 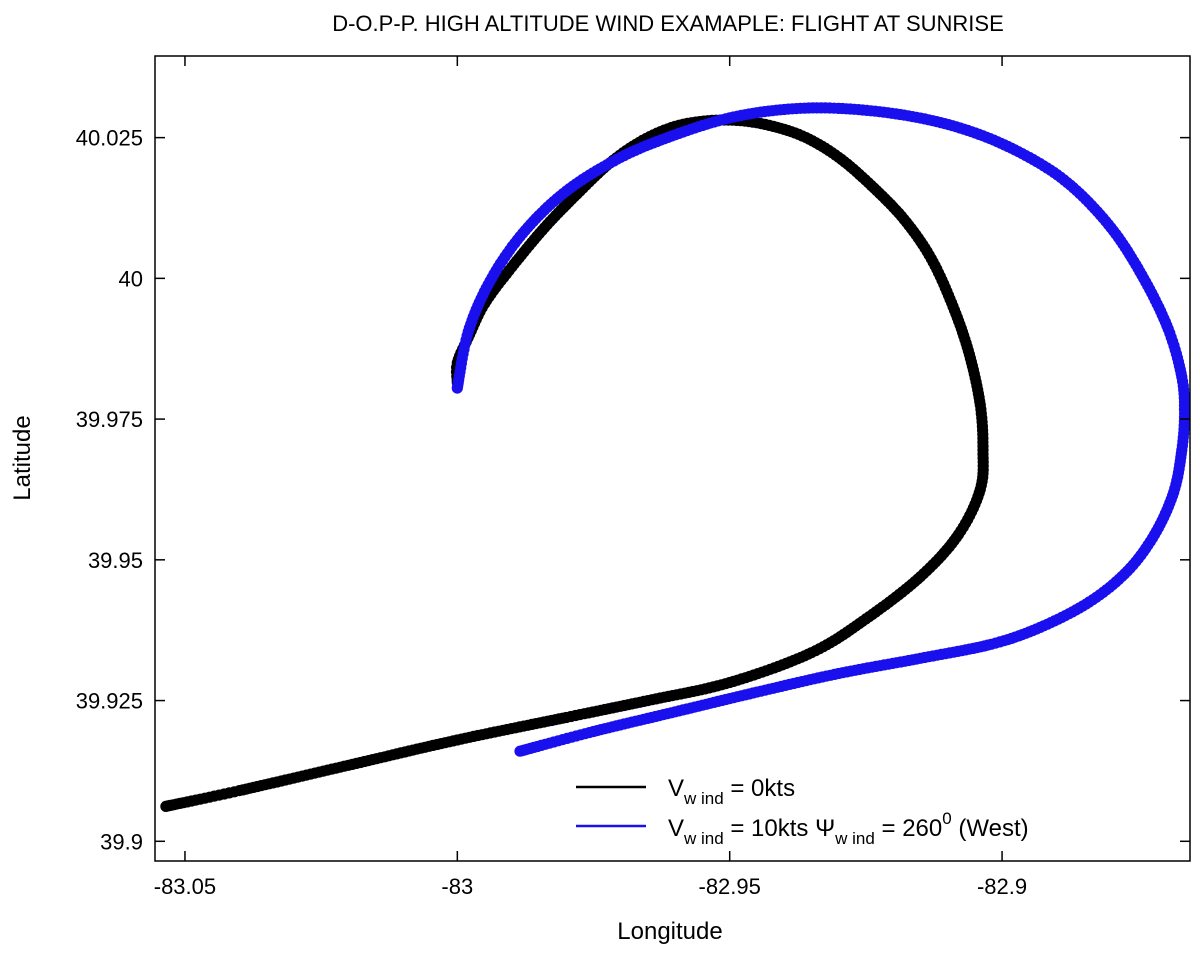 What do you see at coordinates (669, 931) in the screenshot?
I see `x-axis-label: Longitude` at bounding box center [669, 931].